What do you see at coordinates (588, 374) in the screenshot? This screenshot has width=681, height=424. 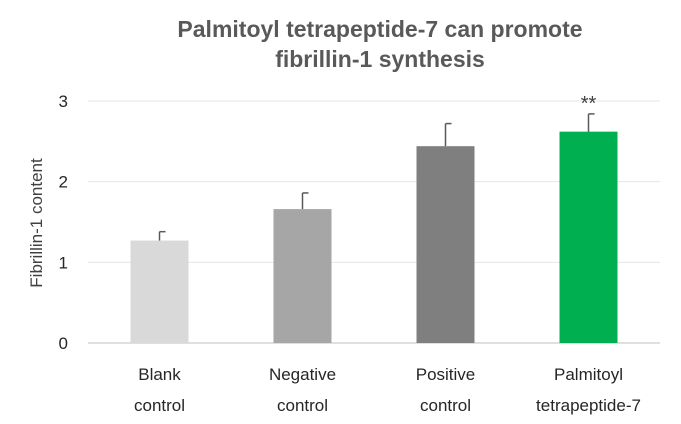 I see `category-label: Palmitoyl` at bounding box center [588, 374].